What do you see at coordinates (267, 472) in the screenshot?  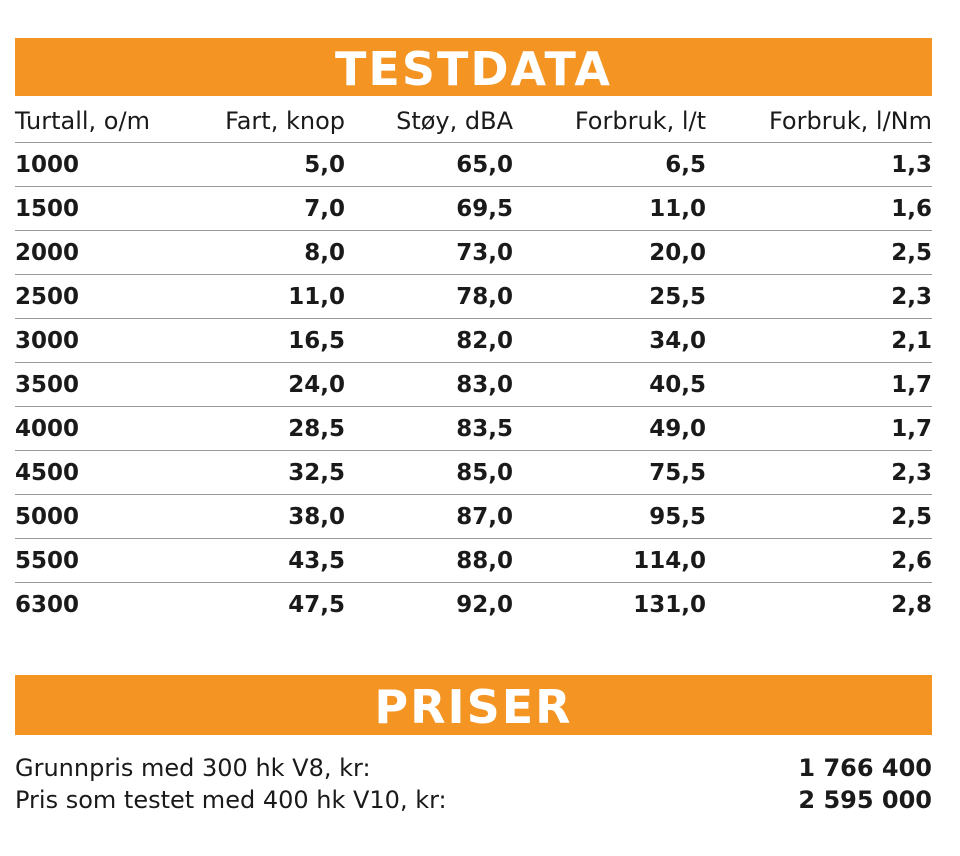 I see `cell-speed: 32,5` at bounding box center [267, 472].